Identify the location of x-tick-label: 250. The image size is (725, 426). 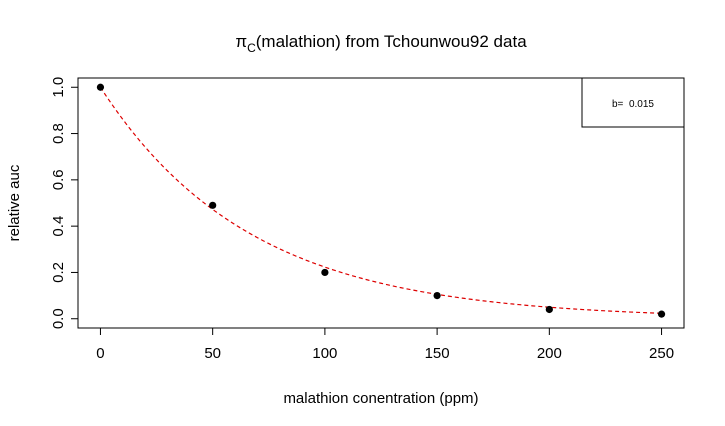
(661, 353).